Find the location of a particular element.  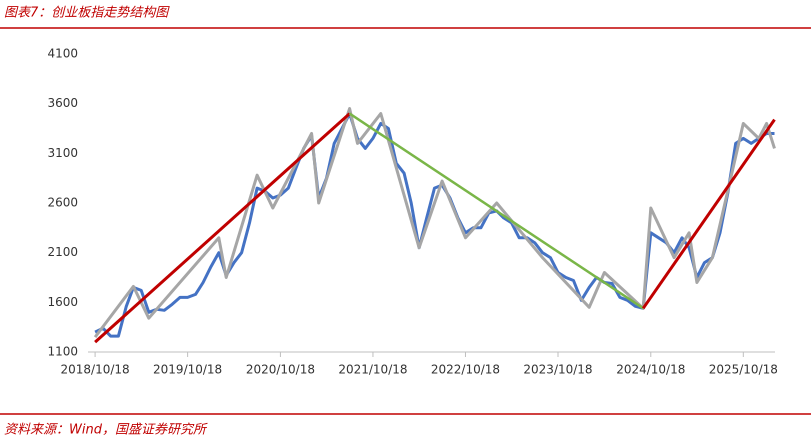

x-tick-label: 2019/10/18 is located at coordinates (187, 370).